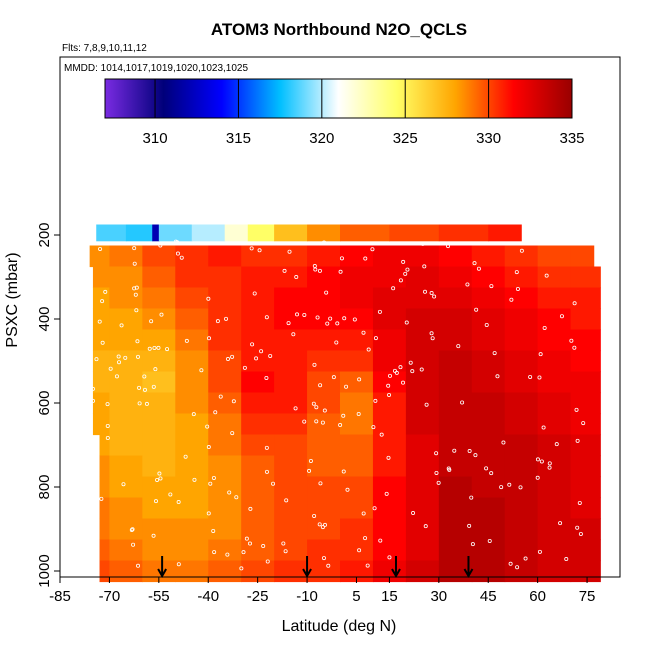 The height and width of the screenshot is (650, 650). I want to click on x-tick-label: -55, so click(159, 596).